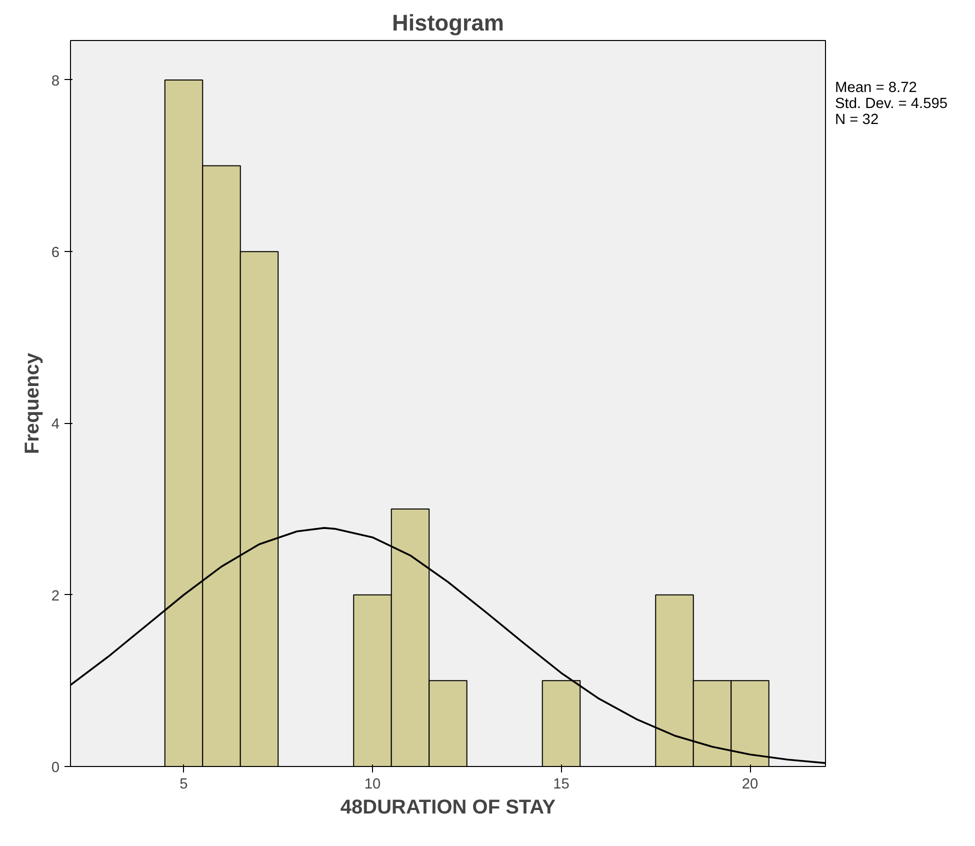 The width and height of the screenshot is (975, 846). What do you see at coordinates (857, 120) in the screenshot?
I see `text: N = 32` at bounding box center [857, 120].